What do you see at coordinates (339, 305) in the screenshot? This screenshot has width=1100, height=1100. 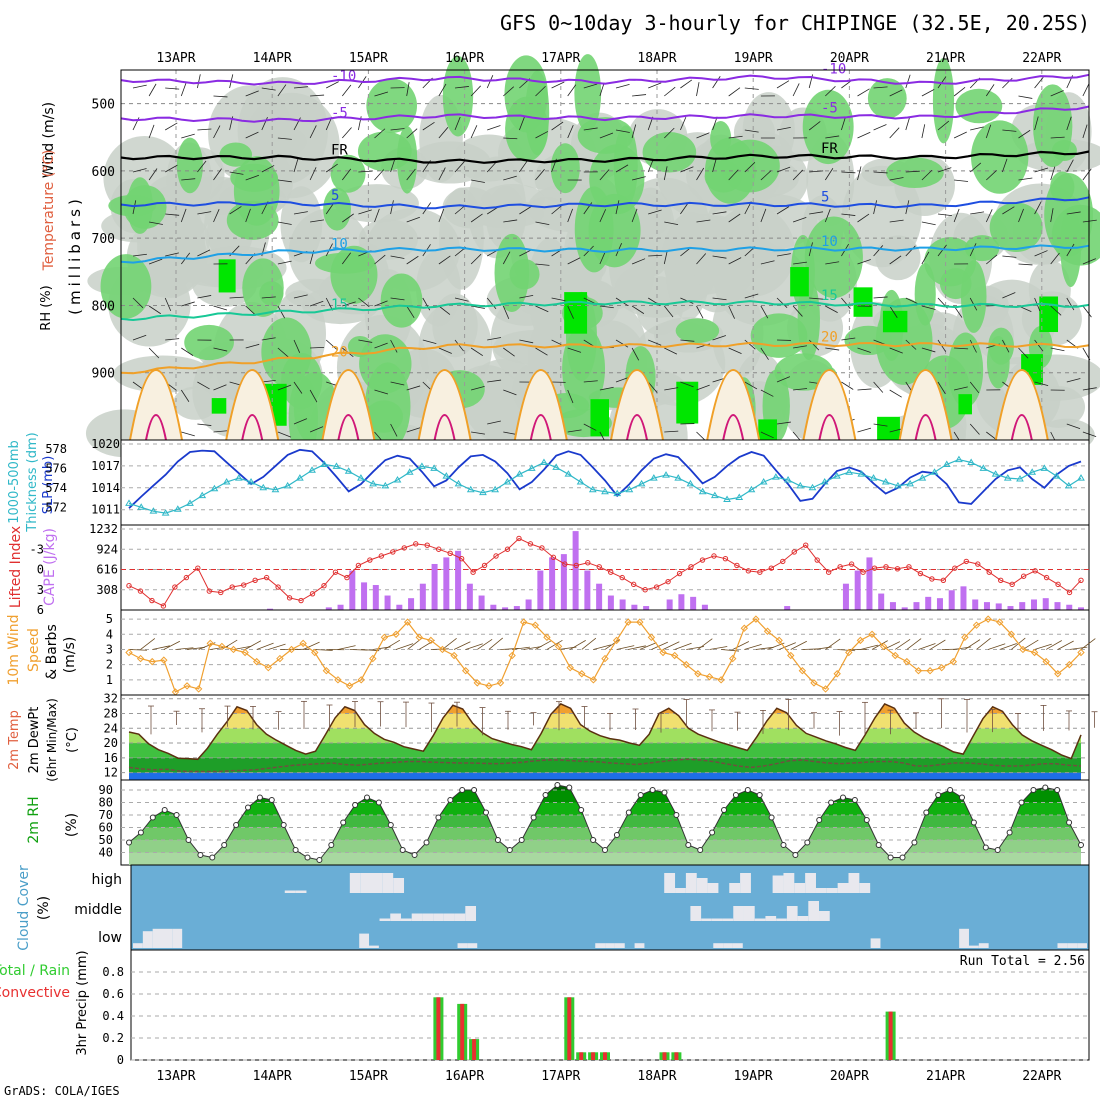 I see `contour-label: 15` at bounding box center [339, 305].